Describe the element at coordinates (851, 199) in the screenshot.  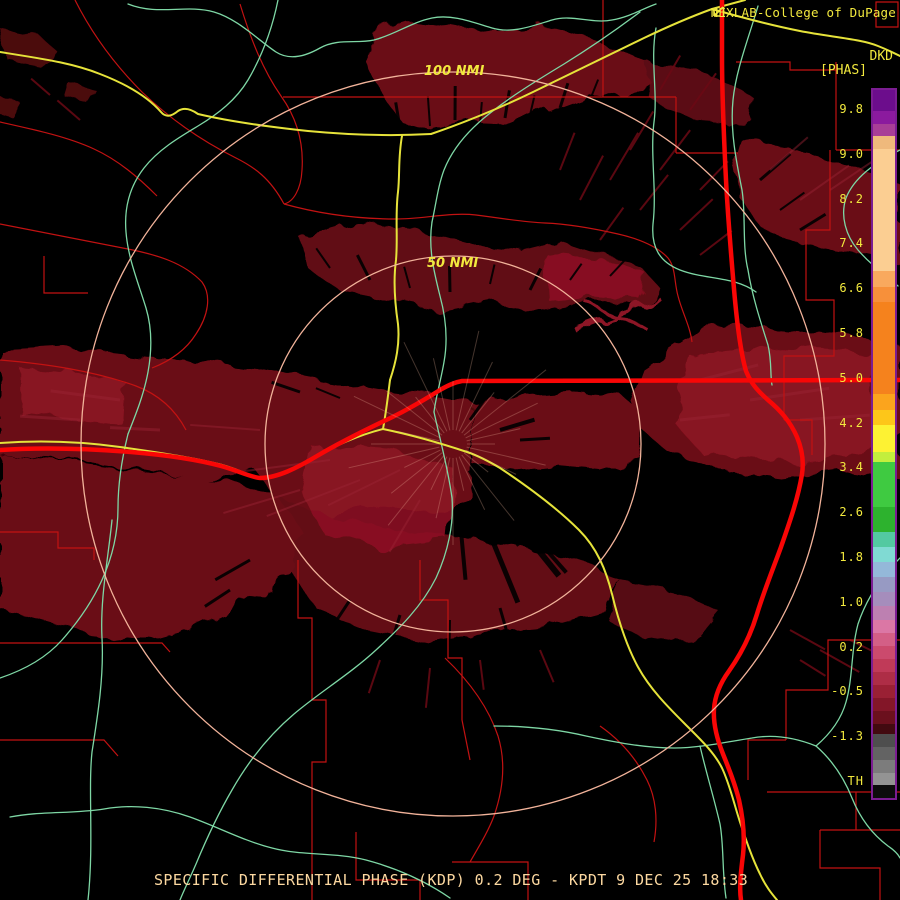
I see `color-scale-tick-label: 8.2` at that location.